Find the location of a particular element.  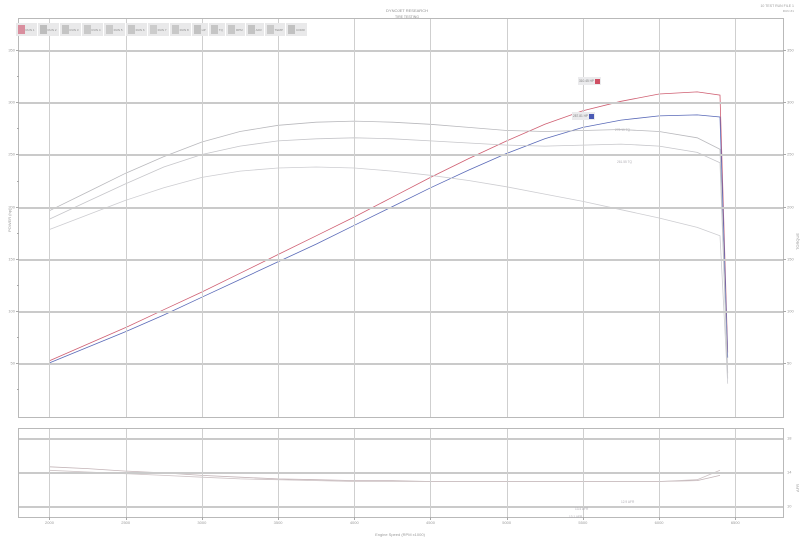

legend-item: RUN 4 is located at coordinates (93, 29).